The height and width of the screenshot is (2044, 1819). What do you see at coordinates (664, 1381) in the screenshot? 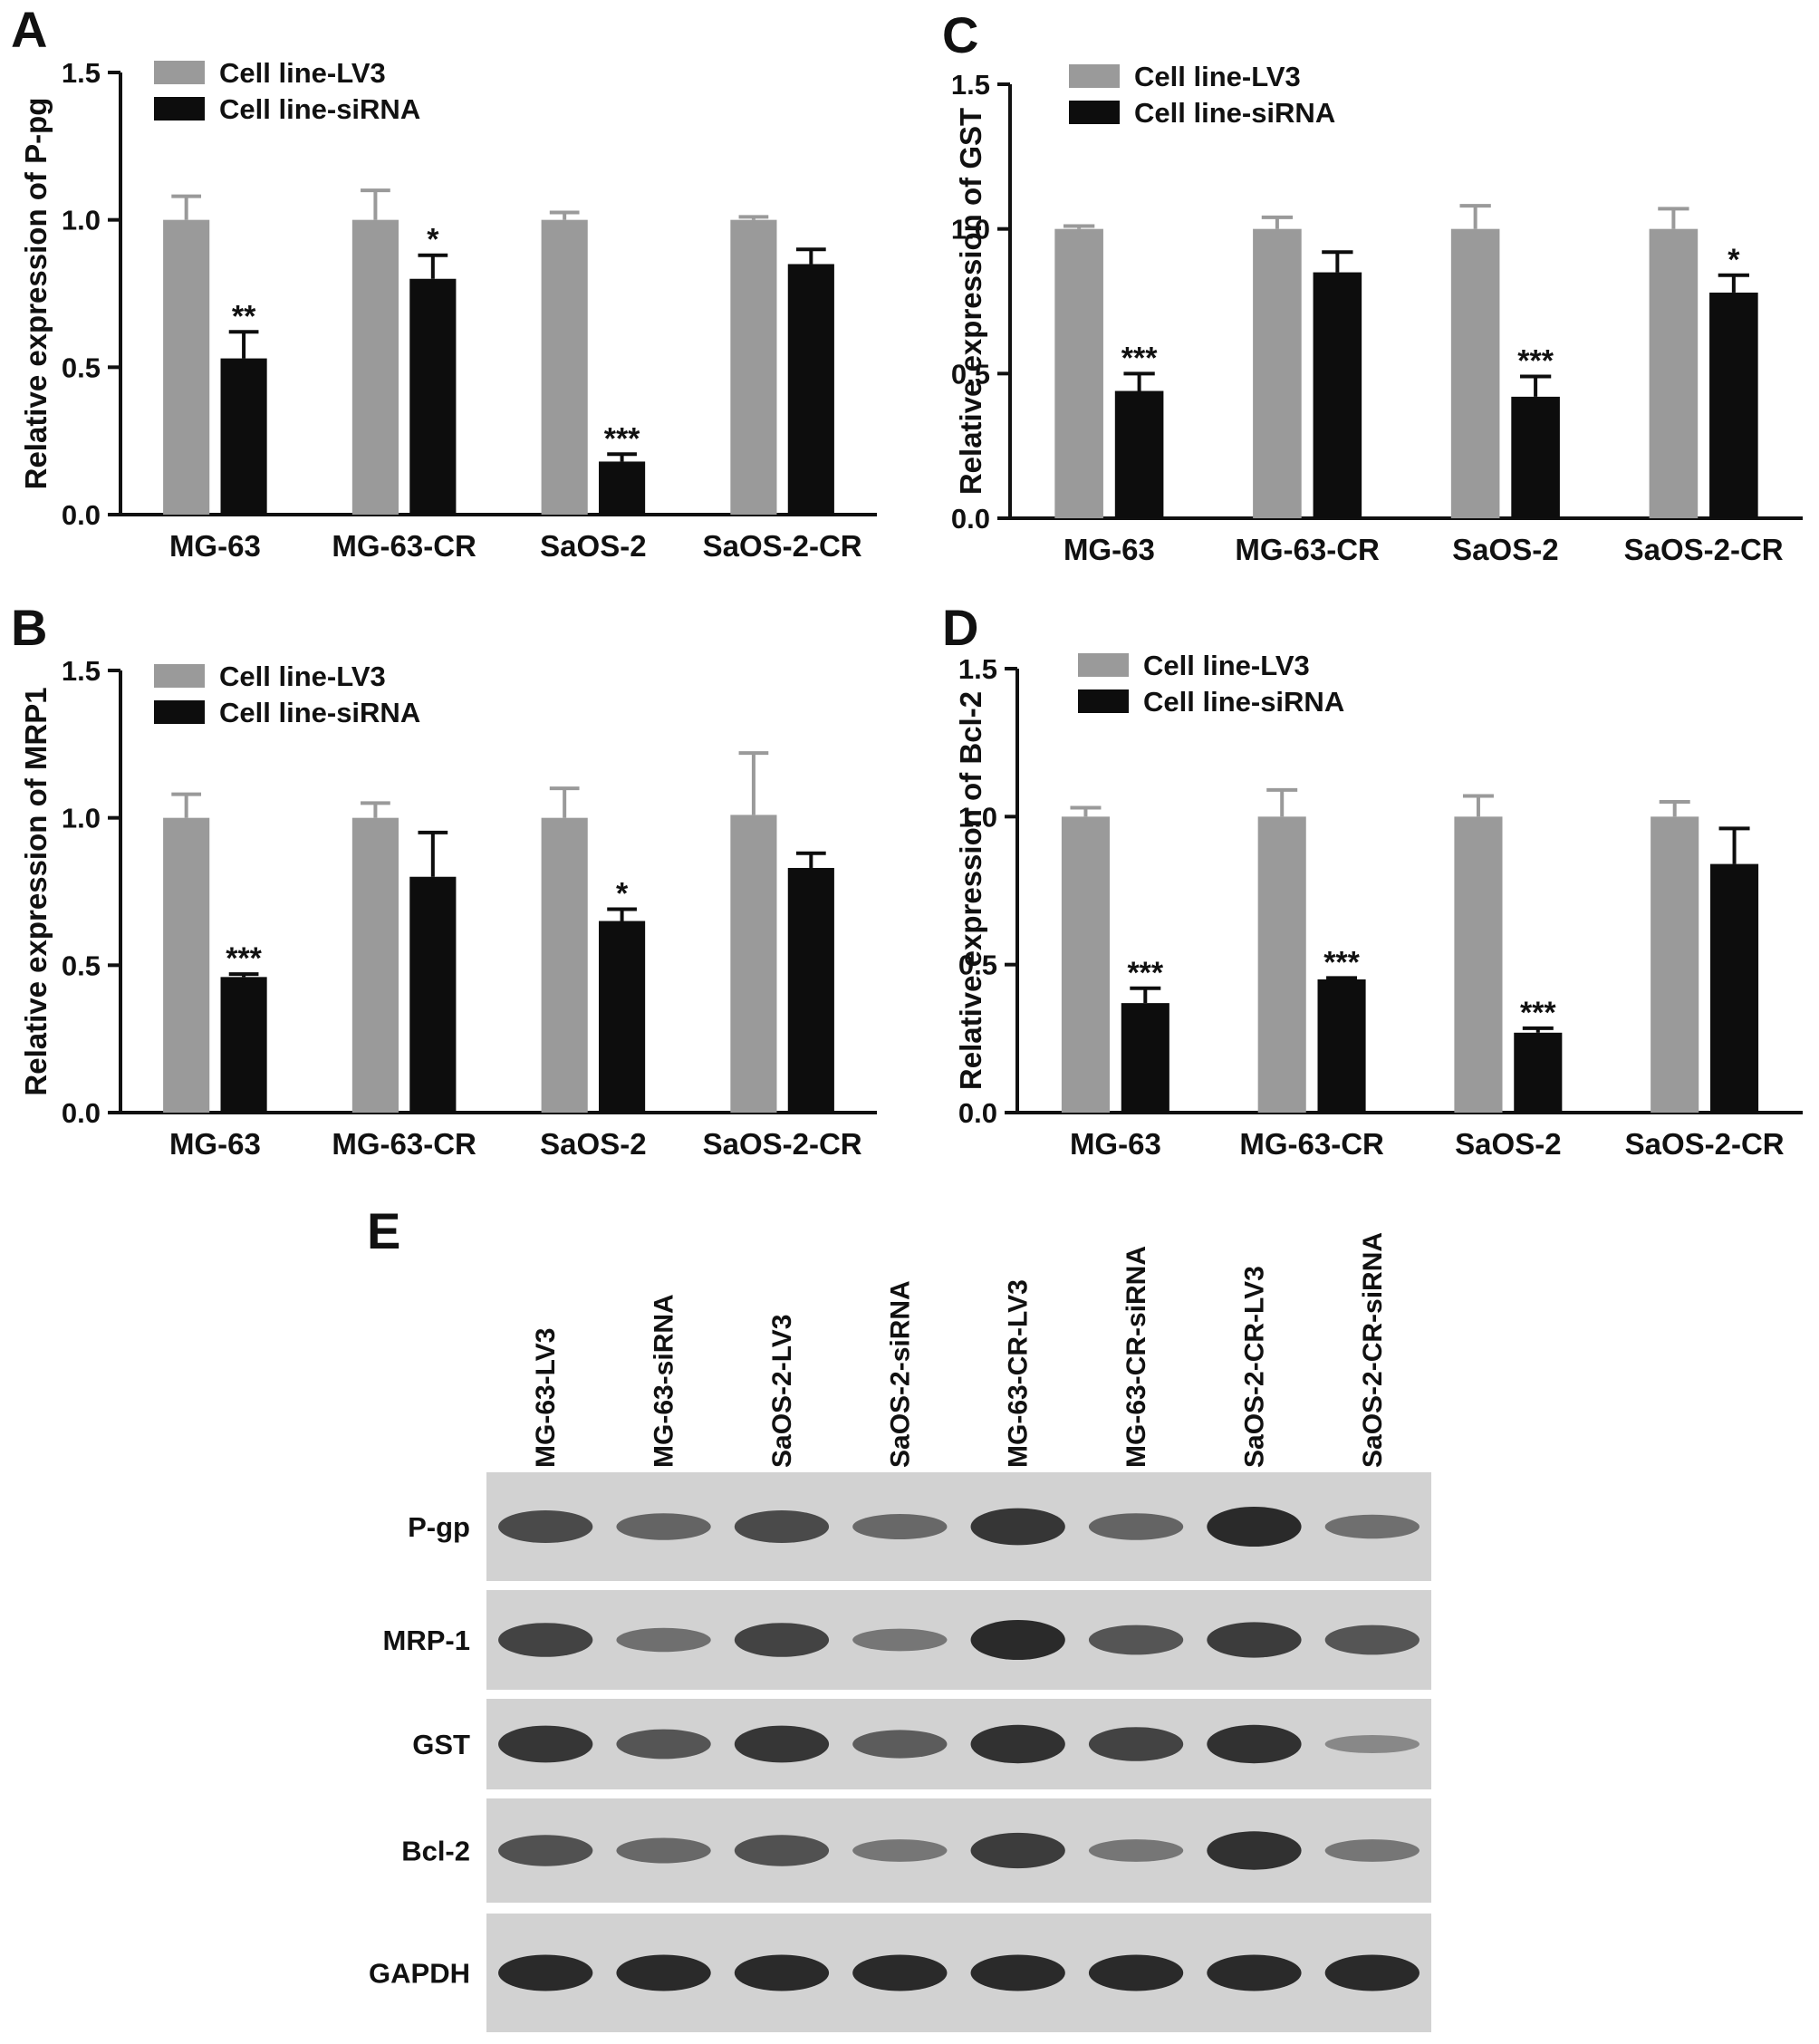
I see `lane-label: MG-63-siRNA` at bounding box center [664, 1381].